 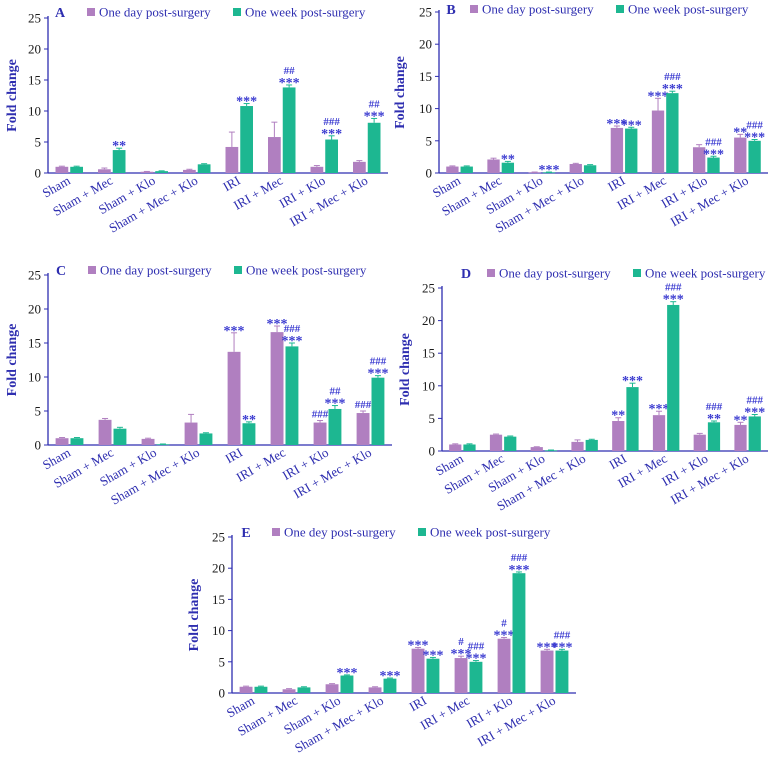 I want to click on significance-label: #, so click(x=504, y=623).